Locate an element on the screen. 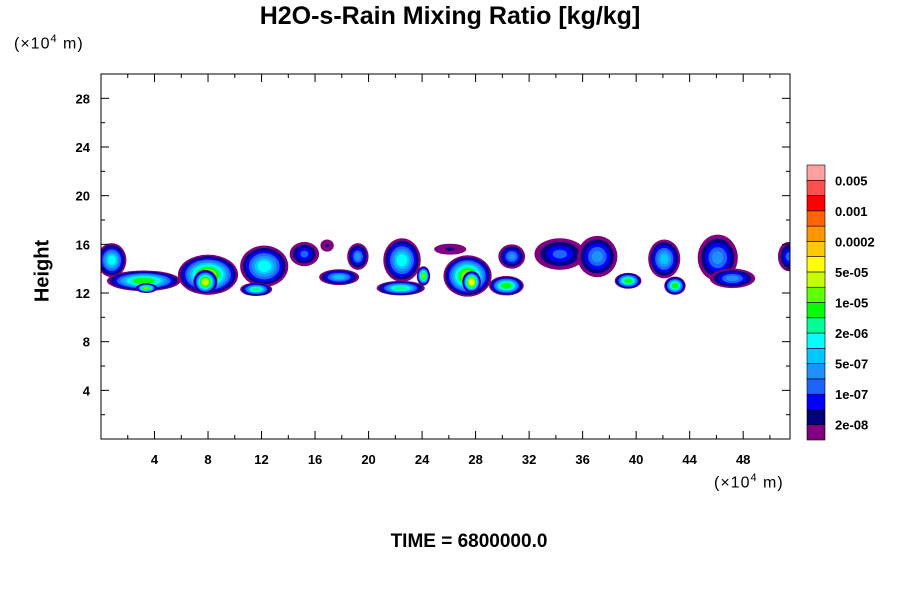  x-tick-label: 36 is located at coordinates (582, 459).